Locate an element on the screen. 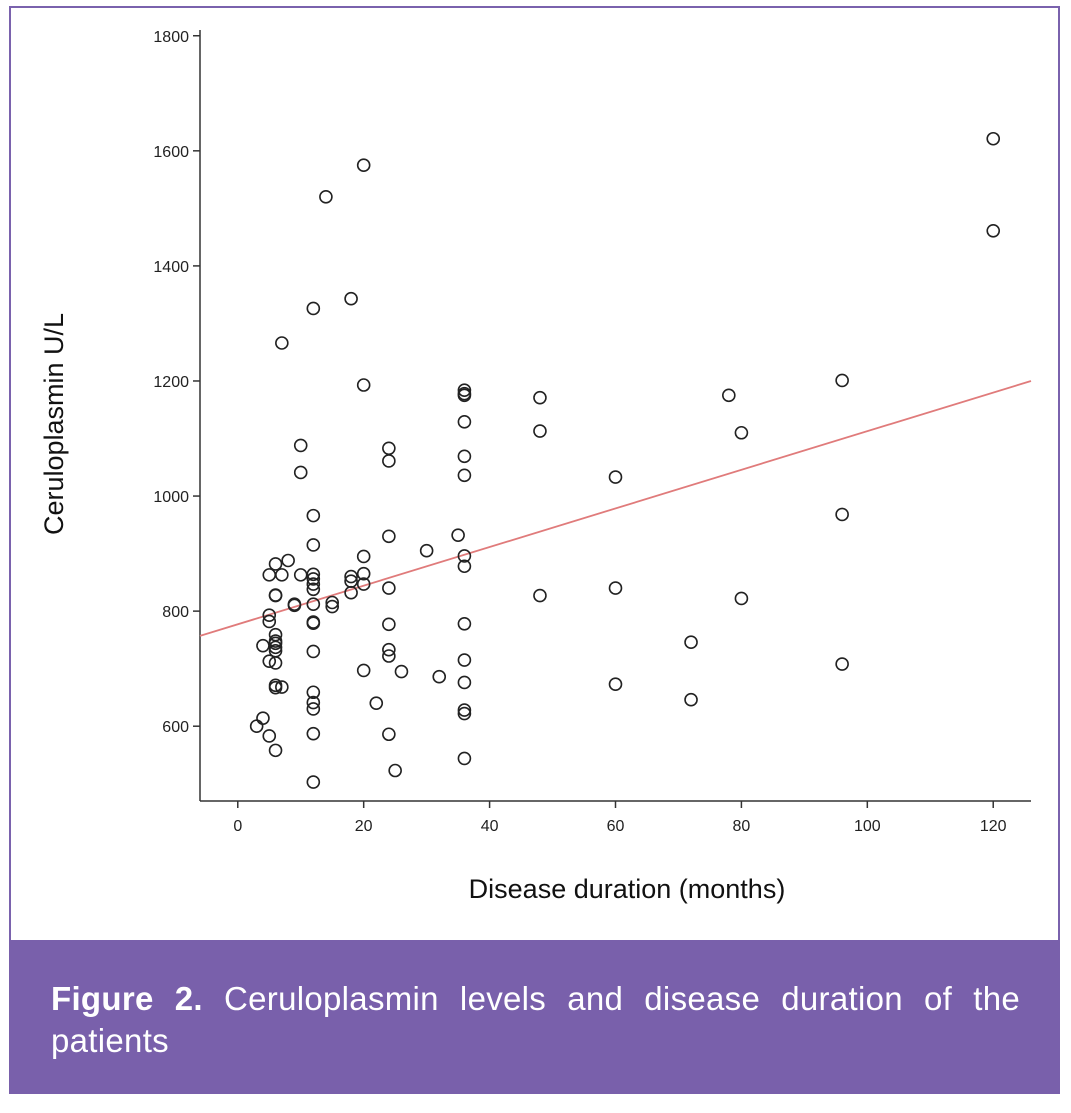 This screenshot has width=1071, height=1113. x-tick-label: 60 is located at coordinates (616, 826).